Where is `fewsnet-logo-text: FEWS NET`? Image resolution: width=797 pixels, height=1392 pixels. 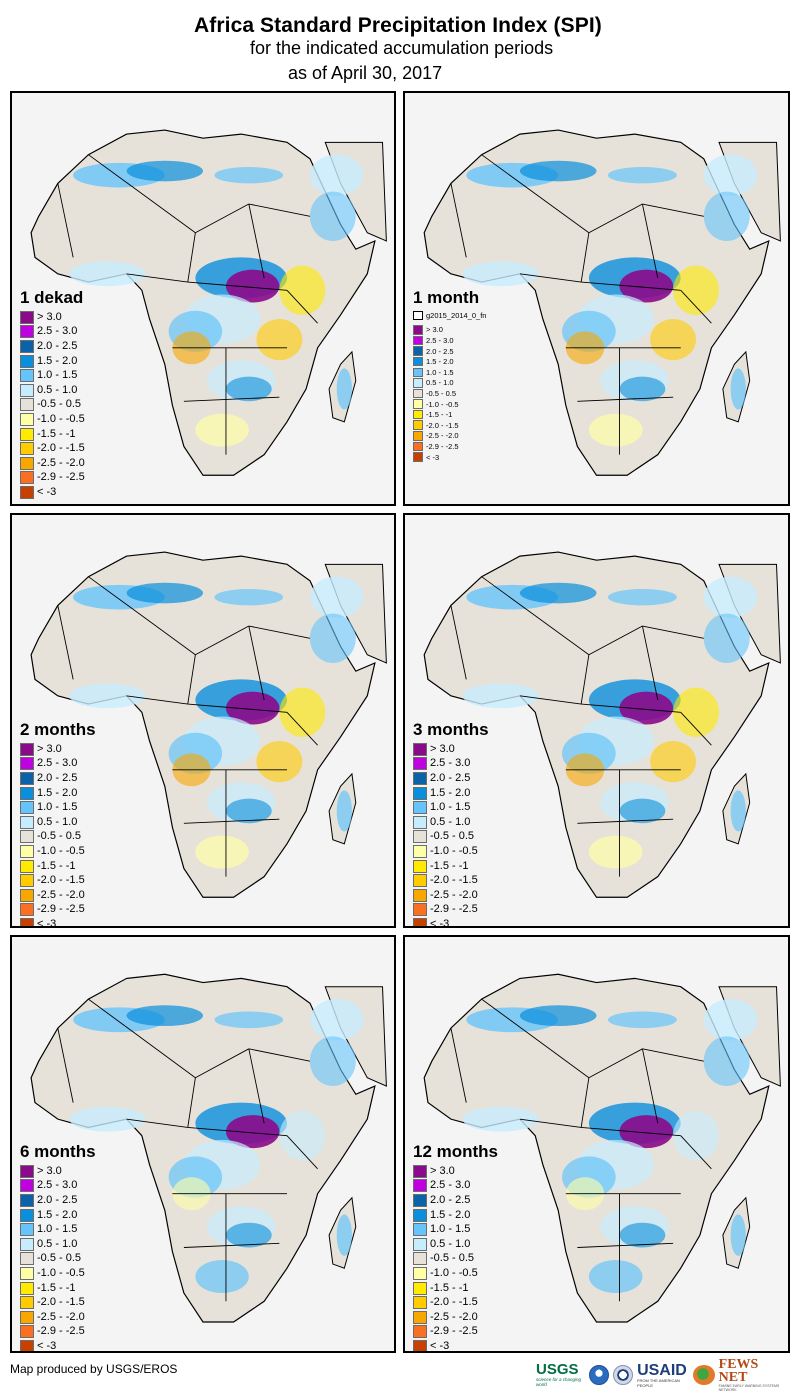
fewsnet-logo-text: FEWS NET is located at coordinates (738, 1371).